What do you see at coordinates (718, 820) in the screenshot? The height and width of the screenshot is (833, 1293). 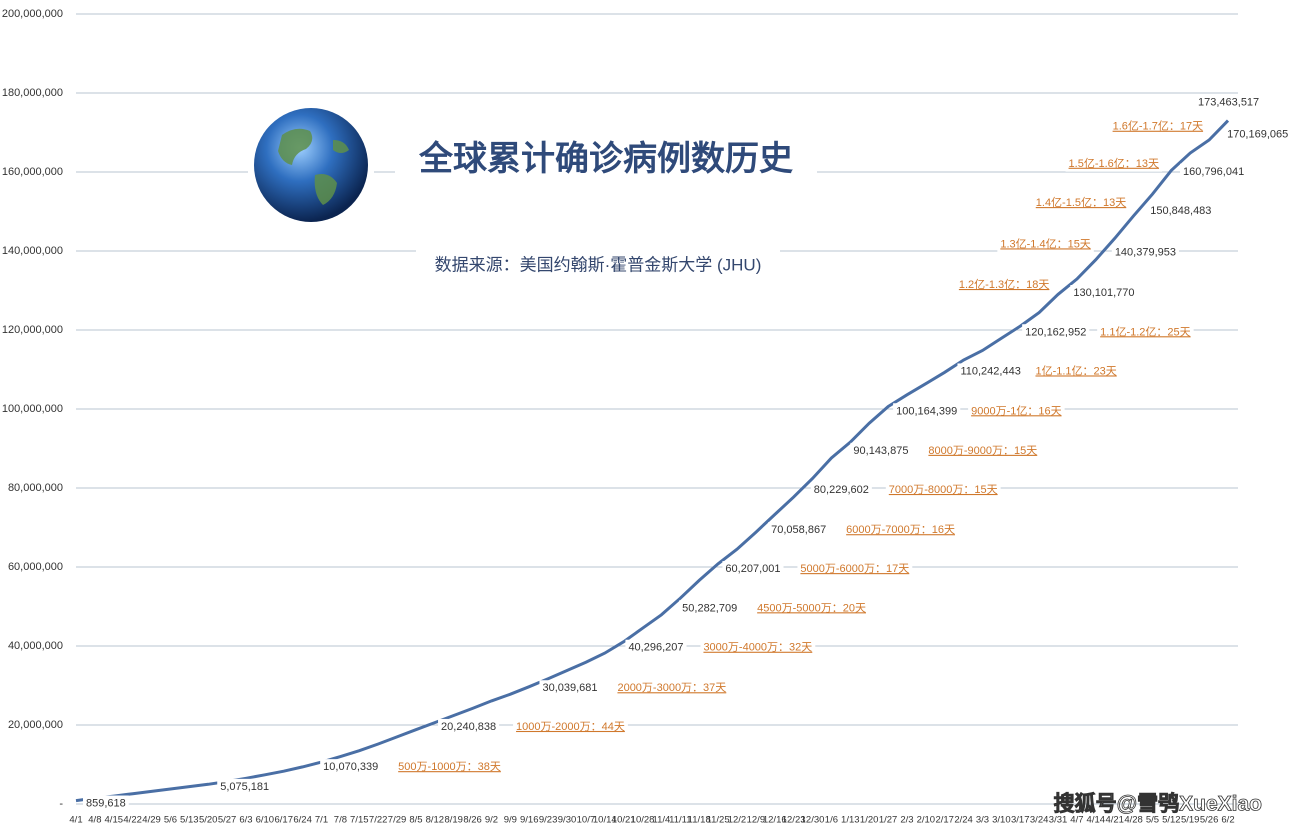 I see `x-tick-label: 11/25` at bounding box center [718, 820].